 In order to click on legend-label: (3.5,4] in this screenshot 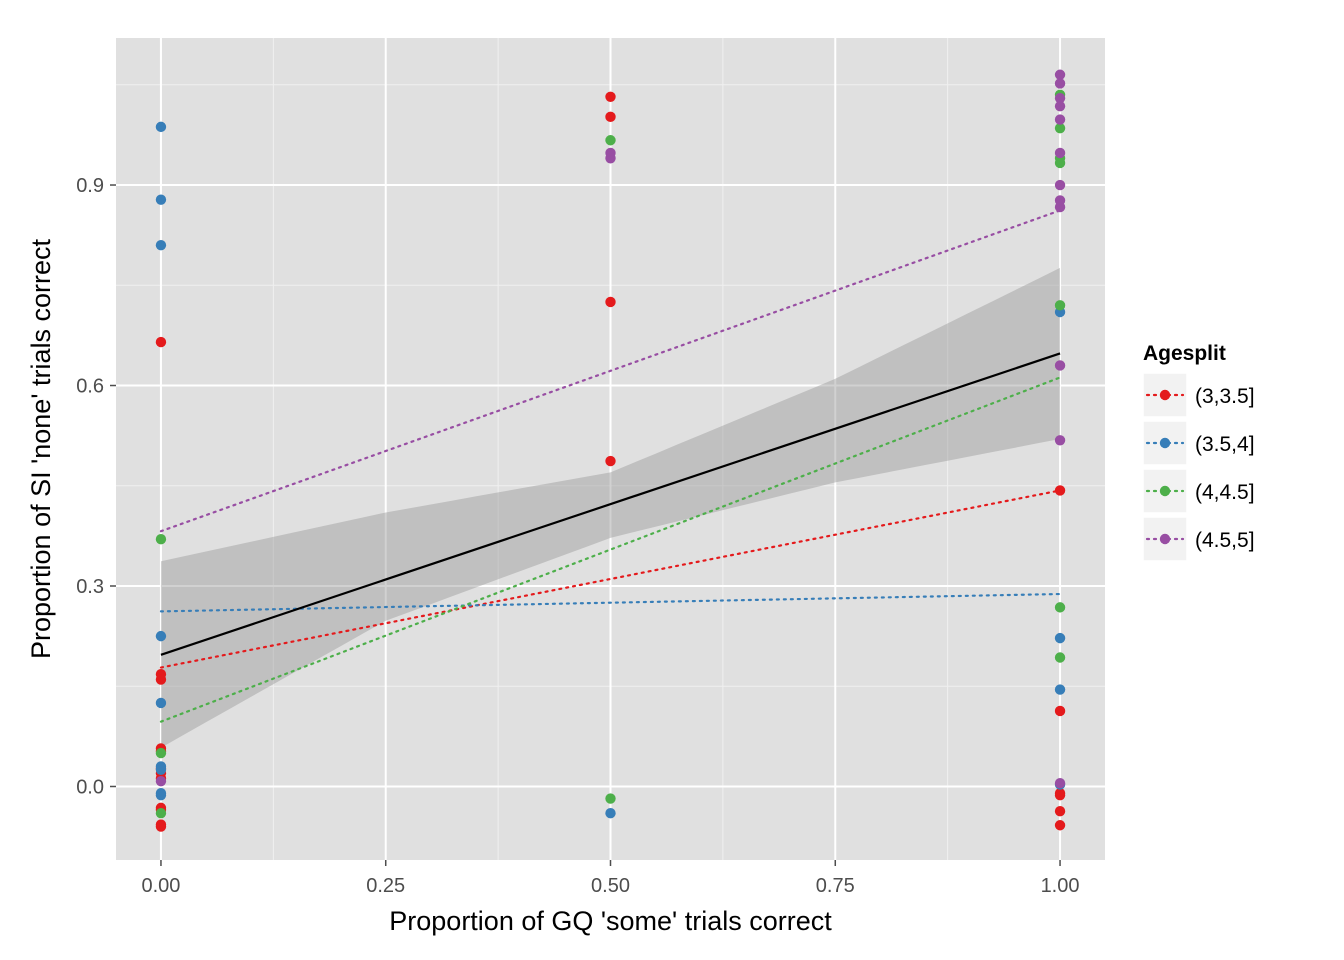, I will do `click(1225, 444)`.